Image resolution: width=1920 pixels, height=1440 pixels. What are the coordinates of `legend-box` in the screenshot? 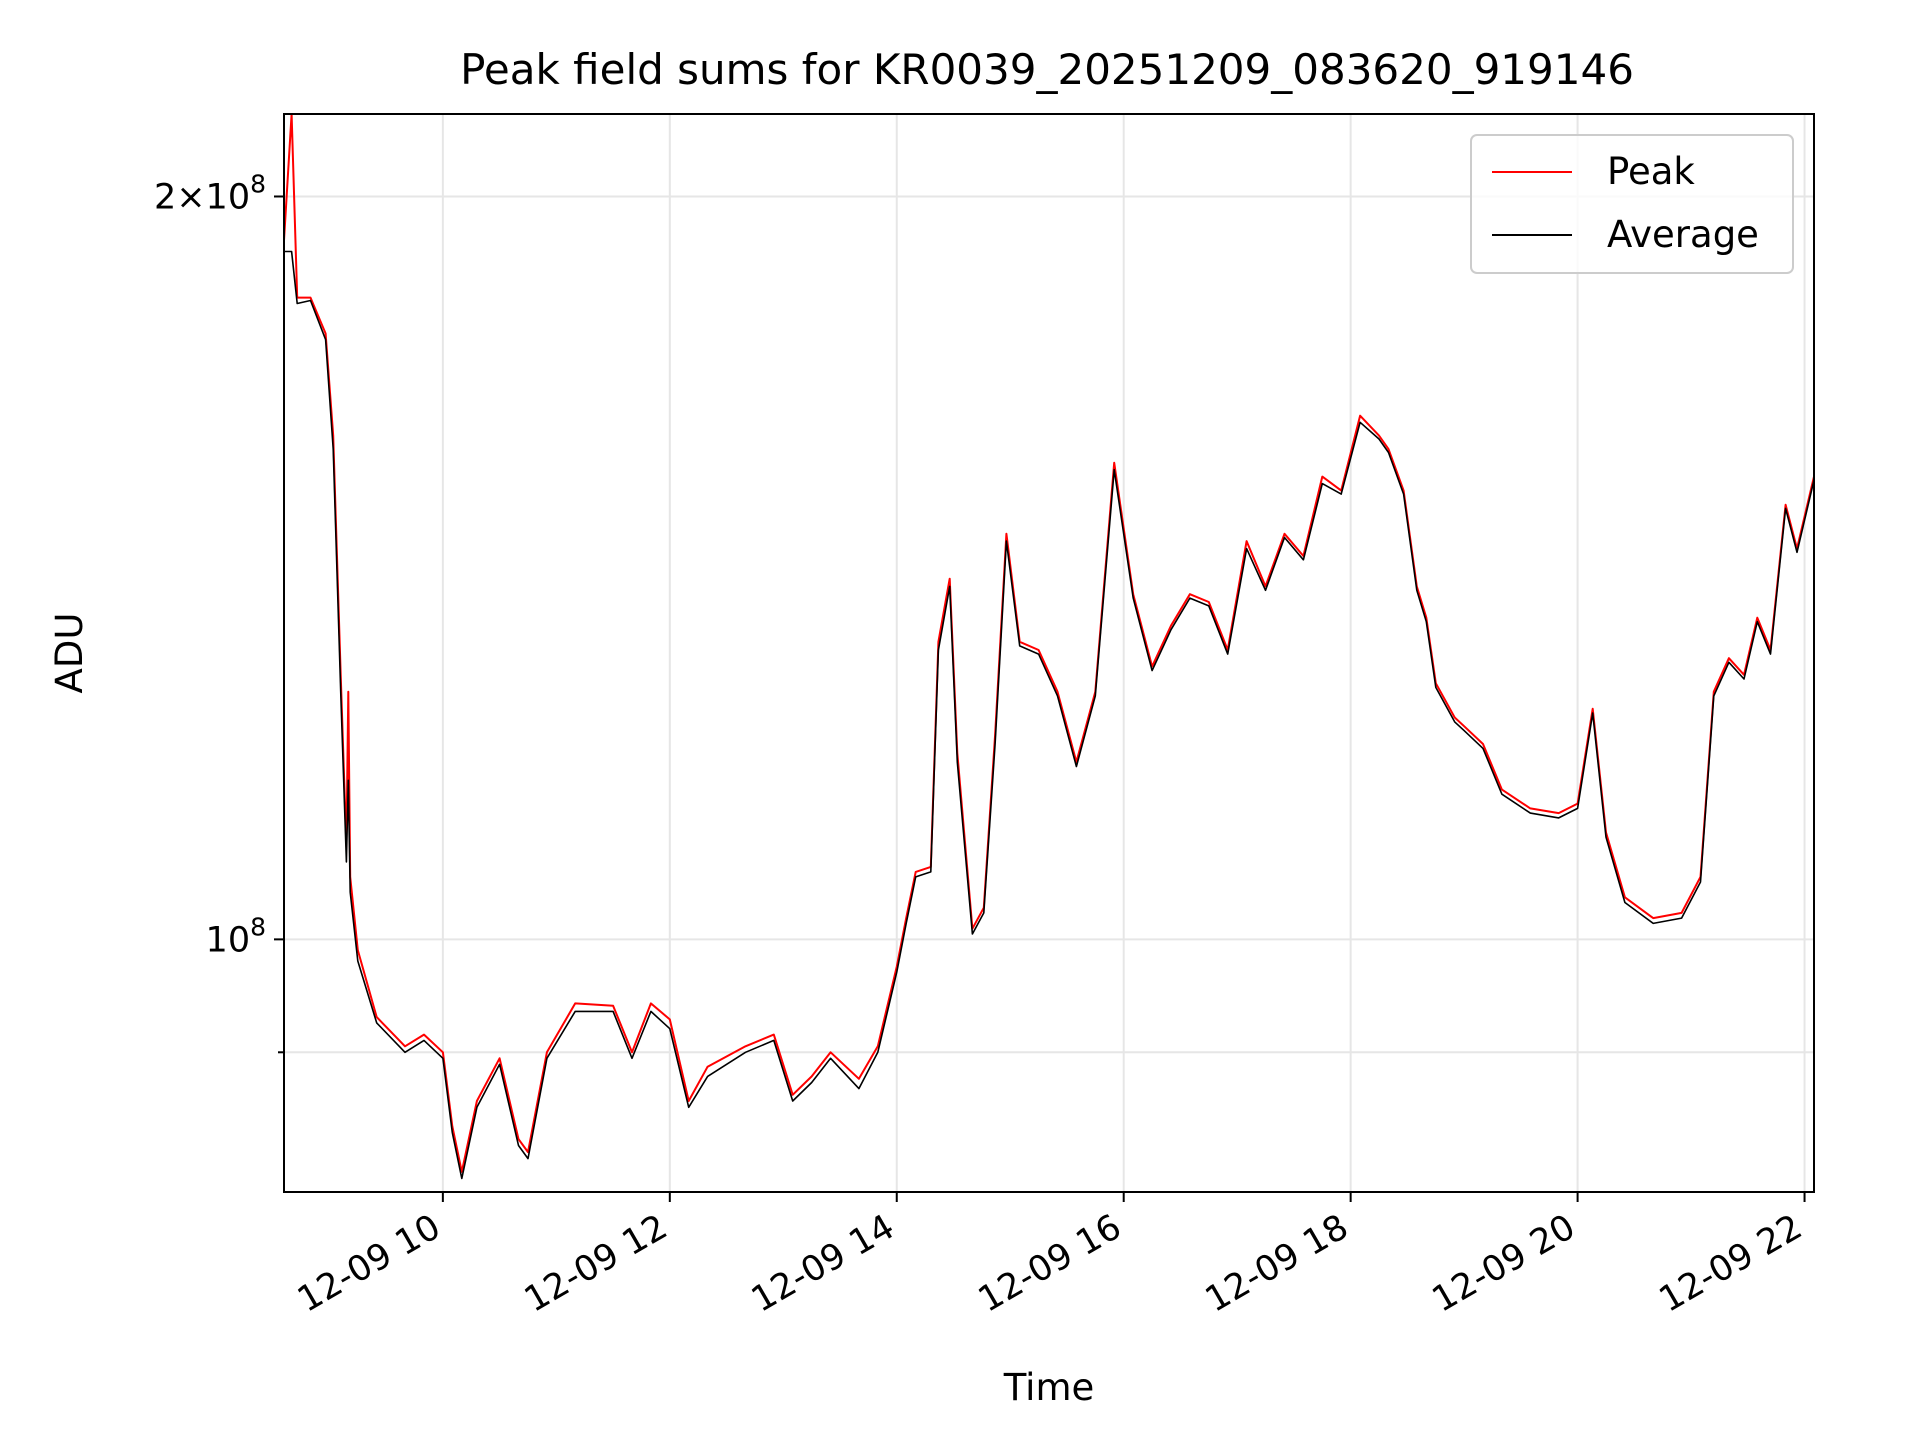 It's located at (1632, 204).